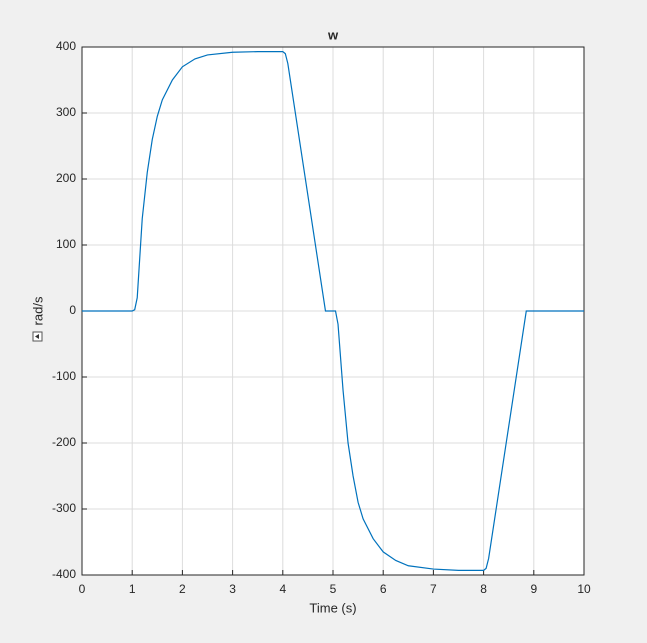  Describe the element at coordinates (66, 112) in the screenshot. I see `y-tick-label: 300` at that location.